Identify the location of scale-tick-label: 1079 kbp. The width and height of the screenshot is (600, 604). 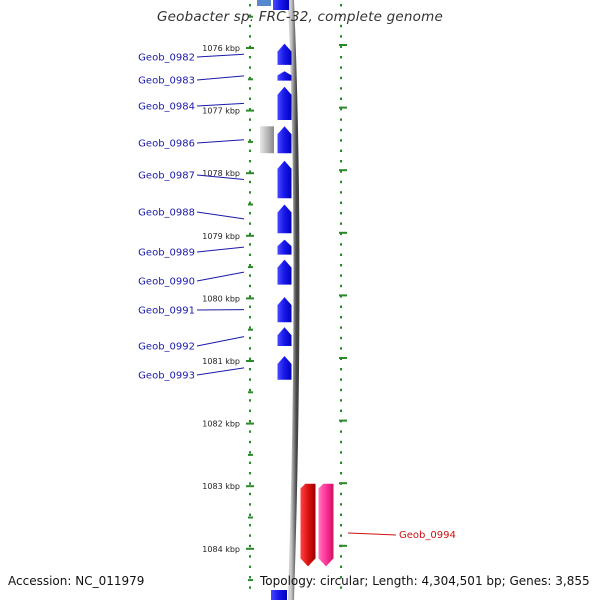
(221, 236).